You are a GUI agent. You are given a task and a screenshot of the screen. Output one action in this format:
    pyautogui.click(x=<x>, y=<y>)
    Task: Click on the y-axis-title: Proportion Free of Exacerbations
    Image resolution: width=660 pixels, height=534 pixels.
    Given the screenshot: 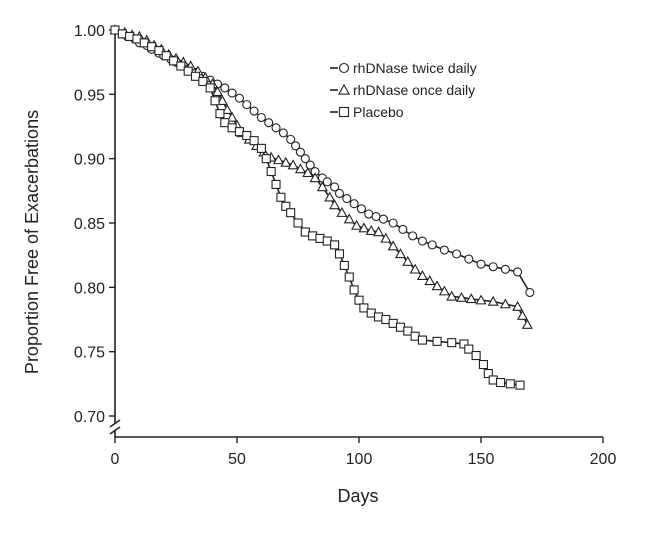 What is the action you would take?
    pyautogui.click(x=32, y=242)
    